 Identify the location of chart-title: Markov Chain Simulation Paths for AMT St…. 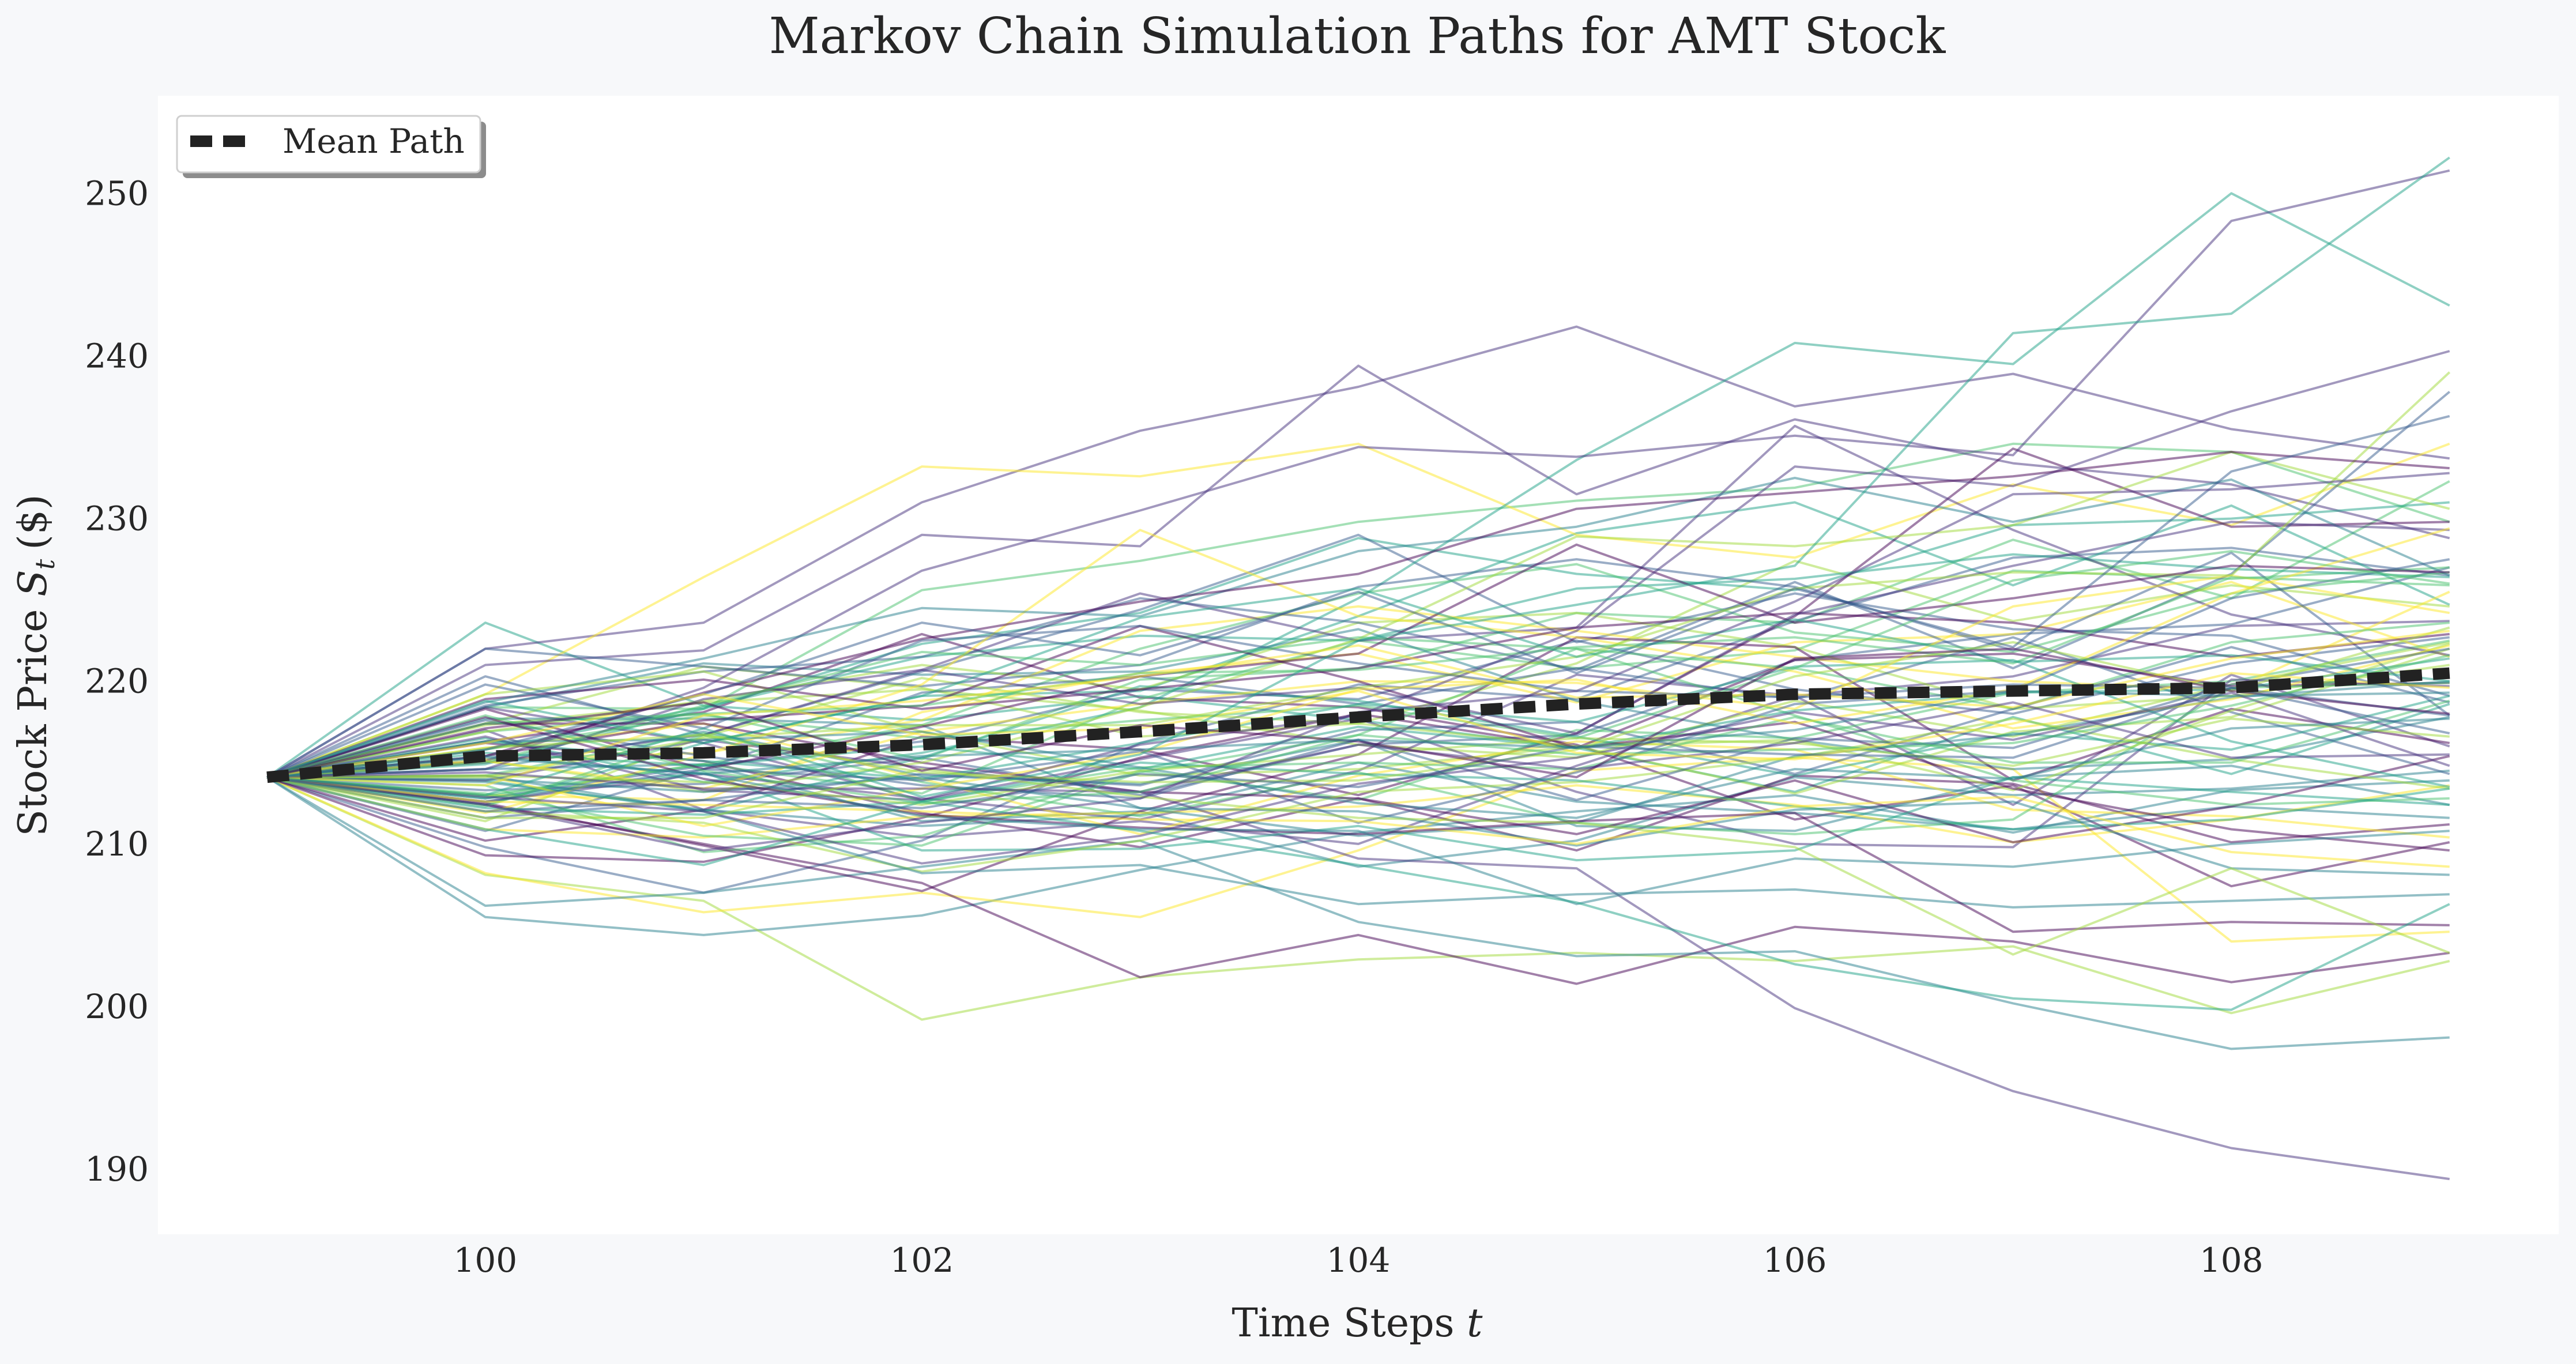
(1357, 36).